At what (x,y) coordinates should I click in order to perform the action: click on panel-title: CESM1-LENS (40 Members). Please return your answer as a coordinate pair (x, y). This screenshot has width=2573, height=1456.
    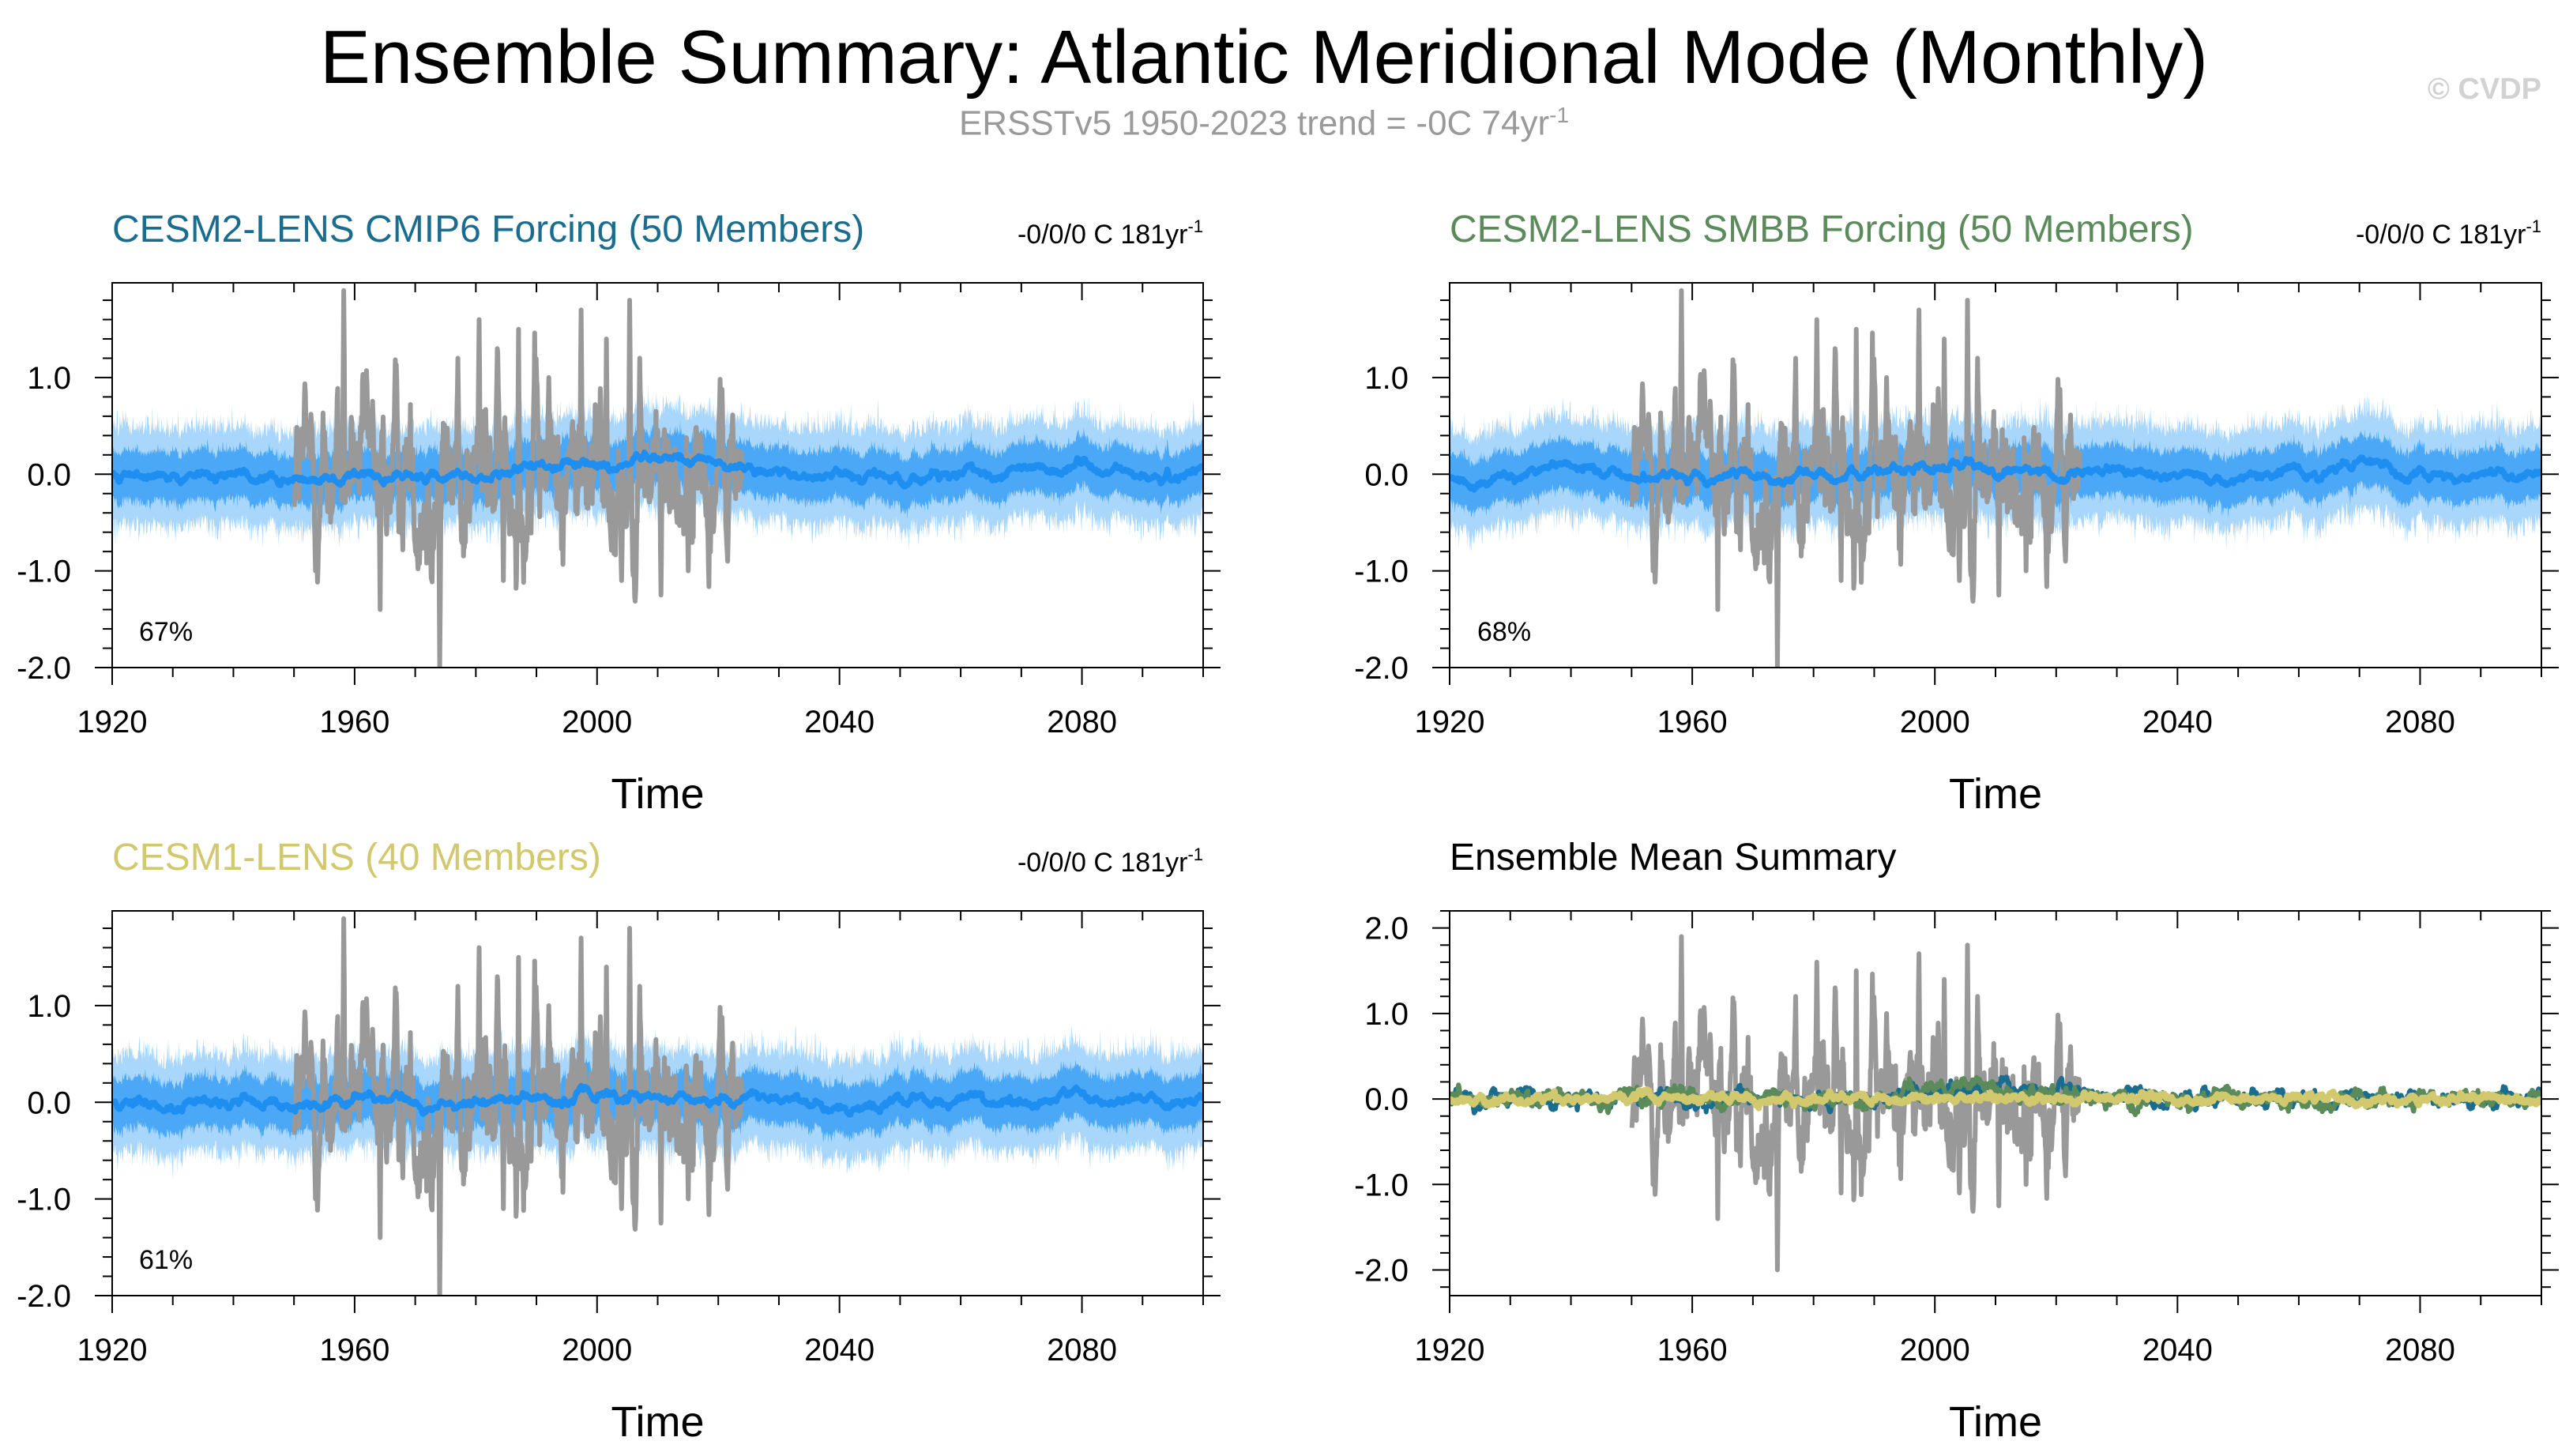
    Looking at the image, I should click on (356, 857).